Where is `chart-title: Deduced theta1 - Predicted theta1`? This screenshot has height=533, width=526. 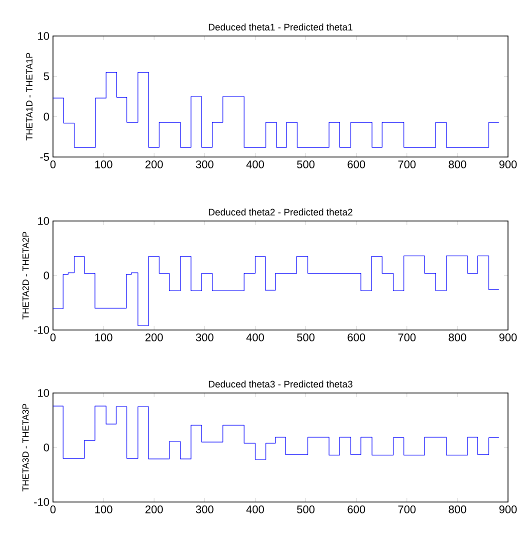 chart-title: Deduced theta1 - Predicted theta1 is located at coordinates (280, 27).